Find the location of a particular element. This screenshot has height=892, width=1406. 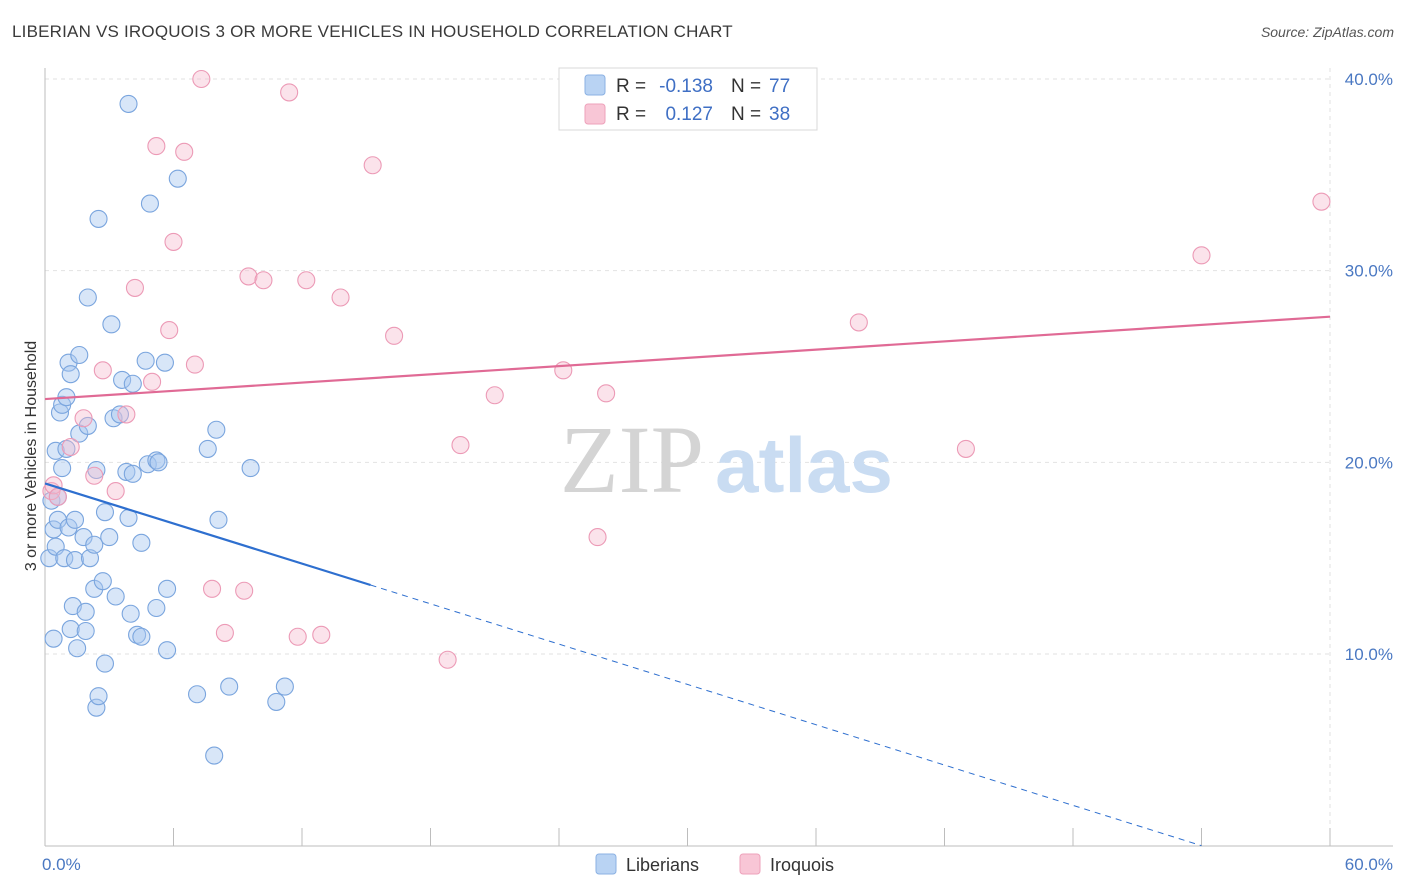

iroquois-trend-line is located at coordinates (687, 358).